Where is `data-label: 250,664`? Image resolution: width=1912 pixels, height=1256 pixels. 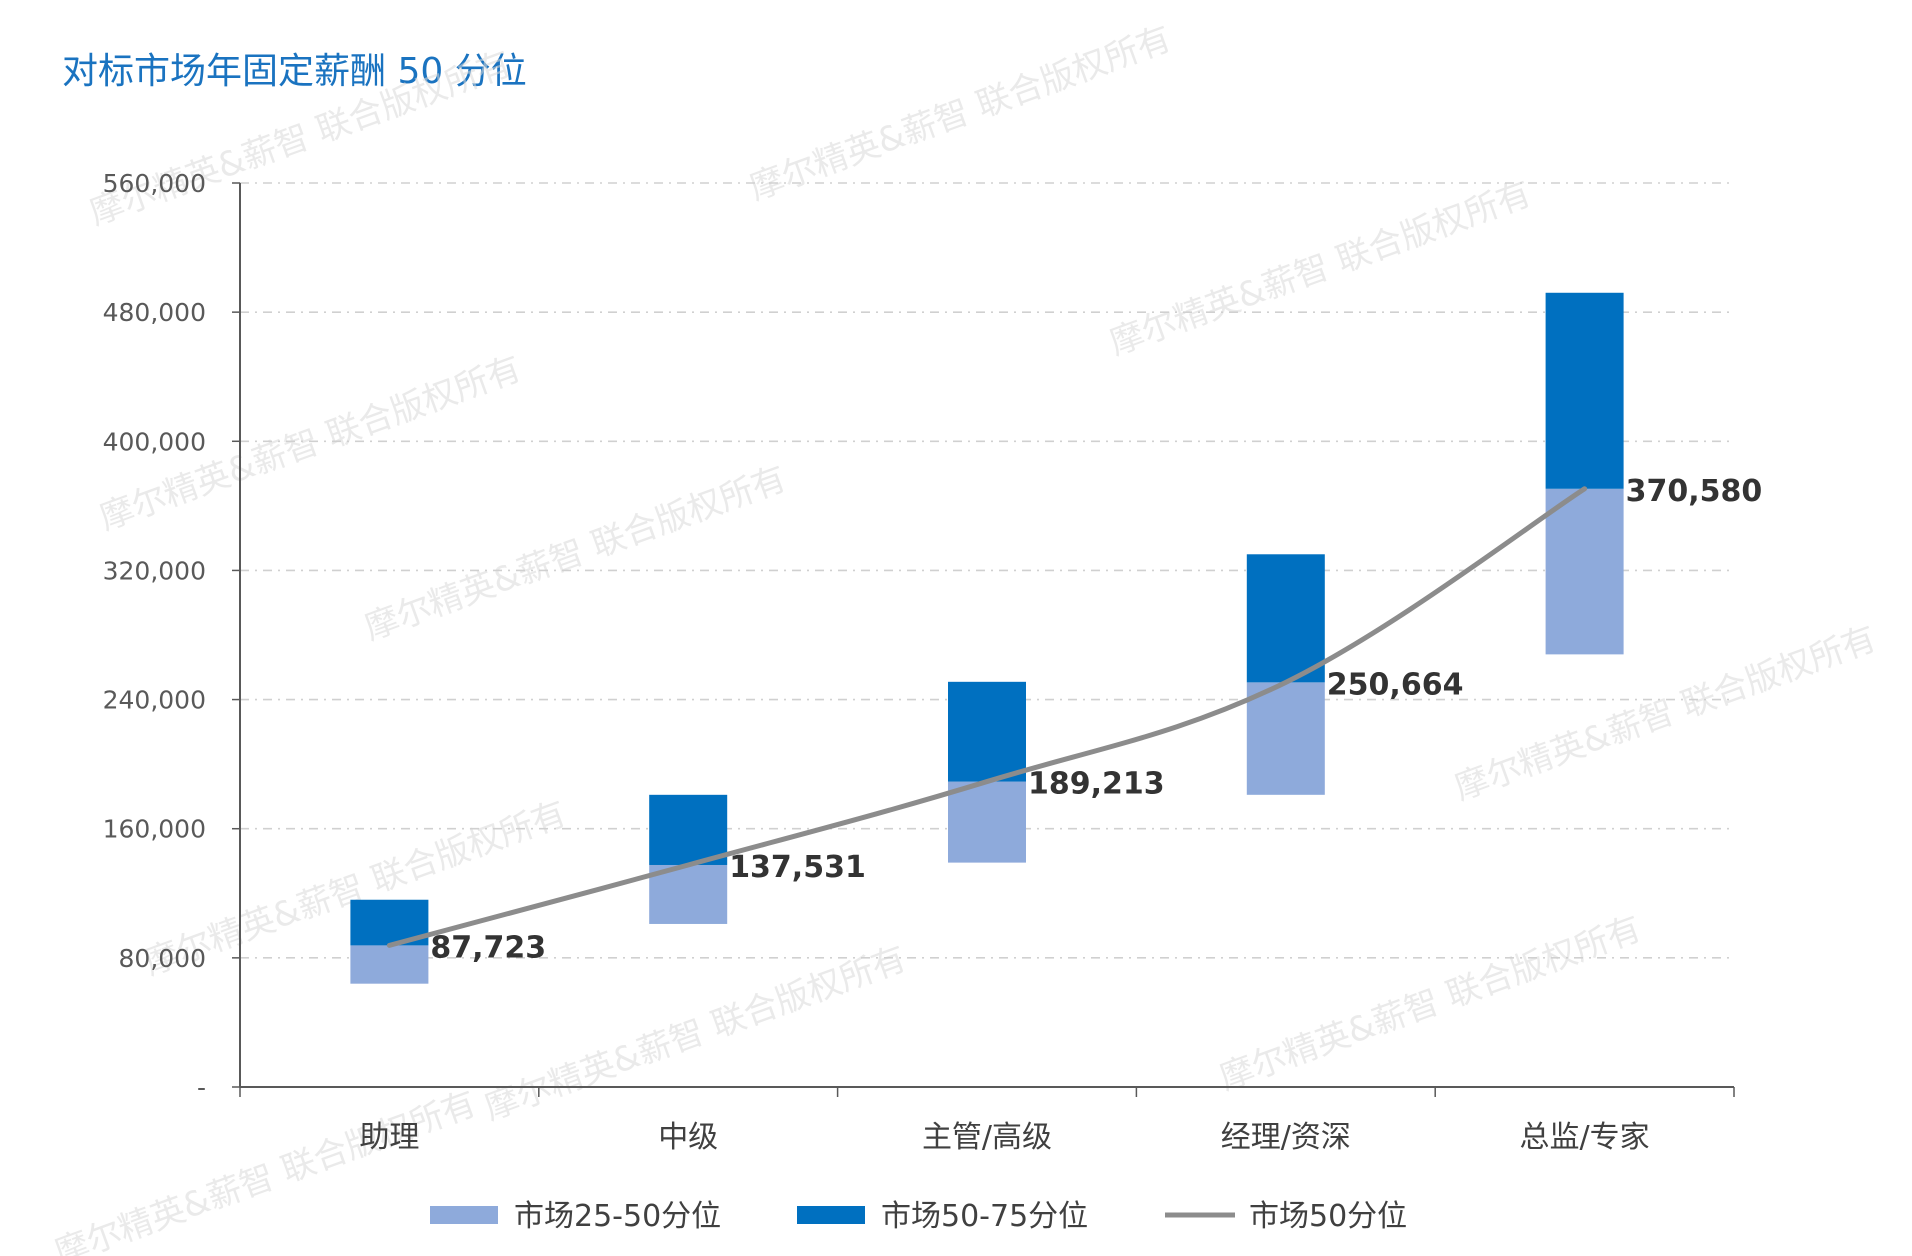
data-label: 250,664 is located at coordinates (1395, 684).